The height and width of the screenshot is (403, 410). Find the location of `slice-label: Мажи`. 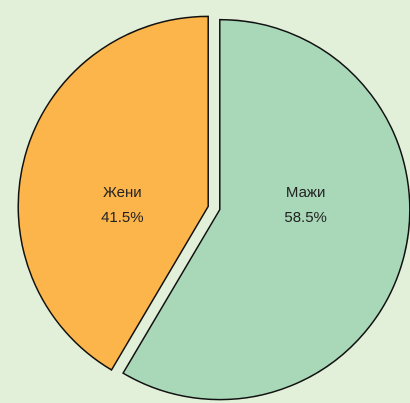

slice-label: Мажи is located at coordinates (305, 192).